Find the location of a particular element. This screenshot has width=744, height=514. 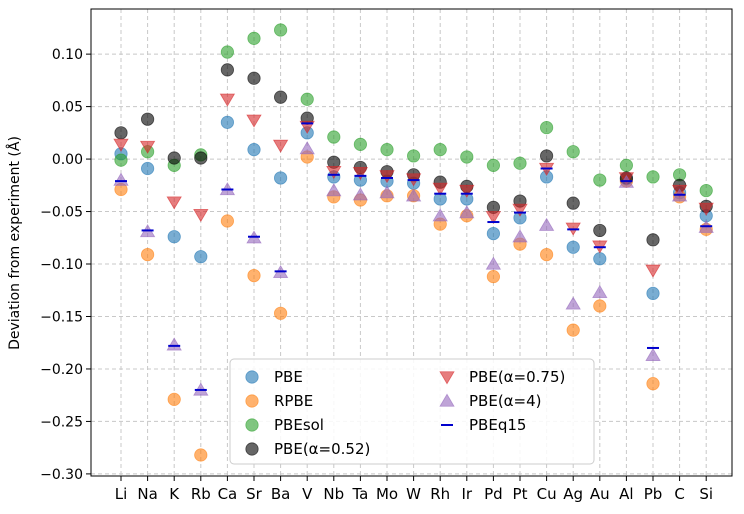

y-tick-label: 0.00 is located at coordinates (67, 160).